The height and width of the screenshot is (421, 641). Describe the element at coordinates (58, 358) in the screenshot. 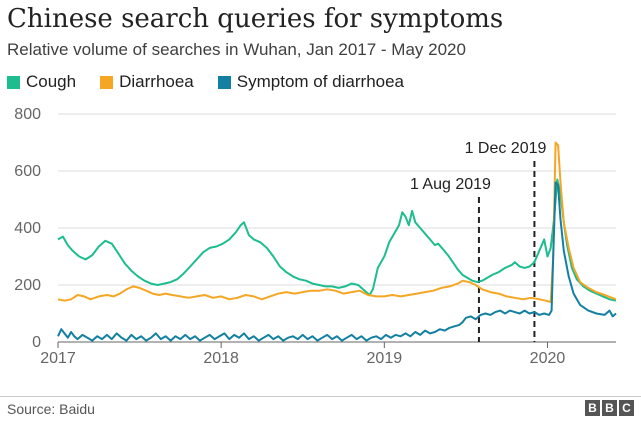

I see `x-tick-label: 2017` at that location.